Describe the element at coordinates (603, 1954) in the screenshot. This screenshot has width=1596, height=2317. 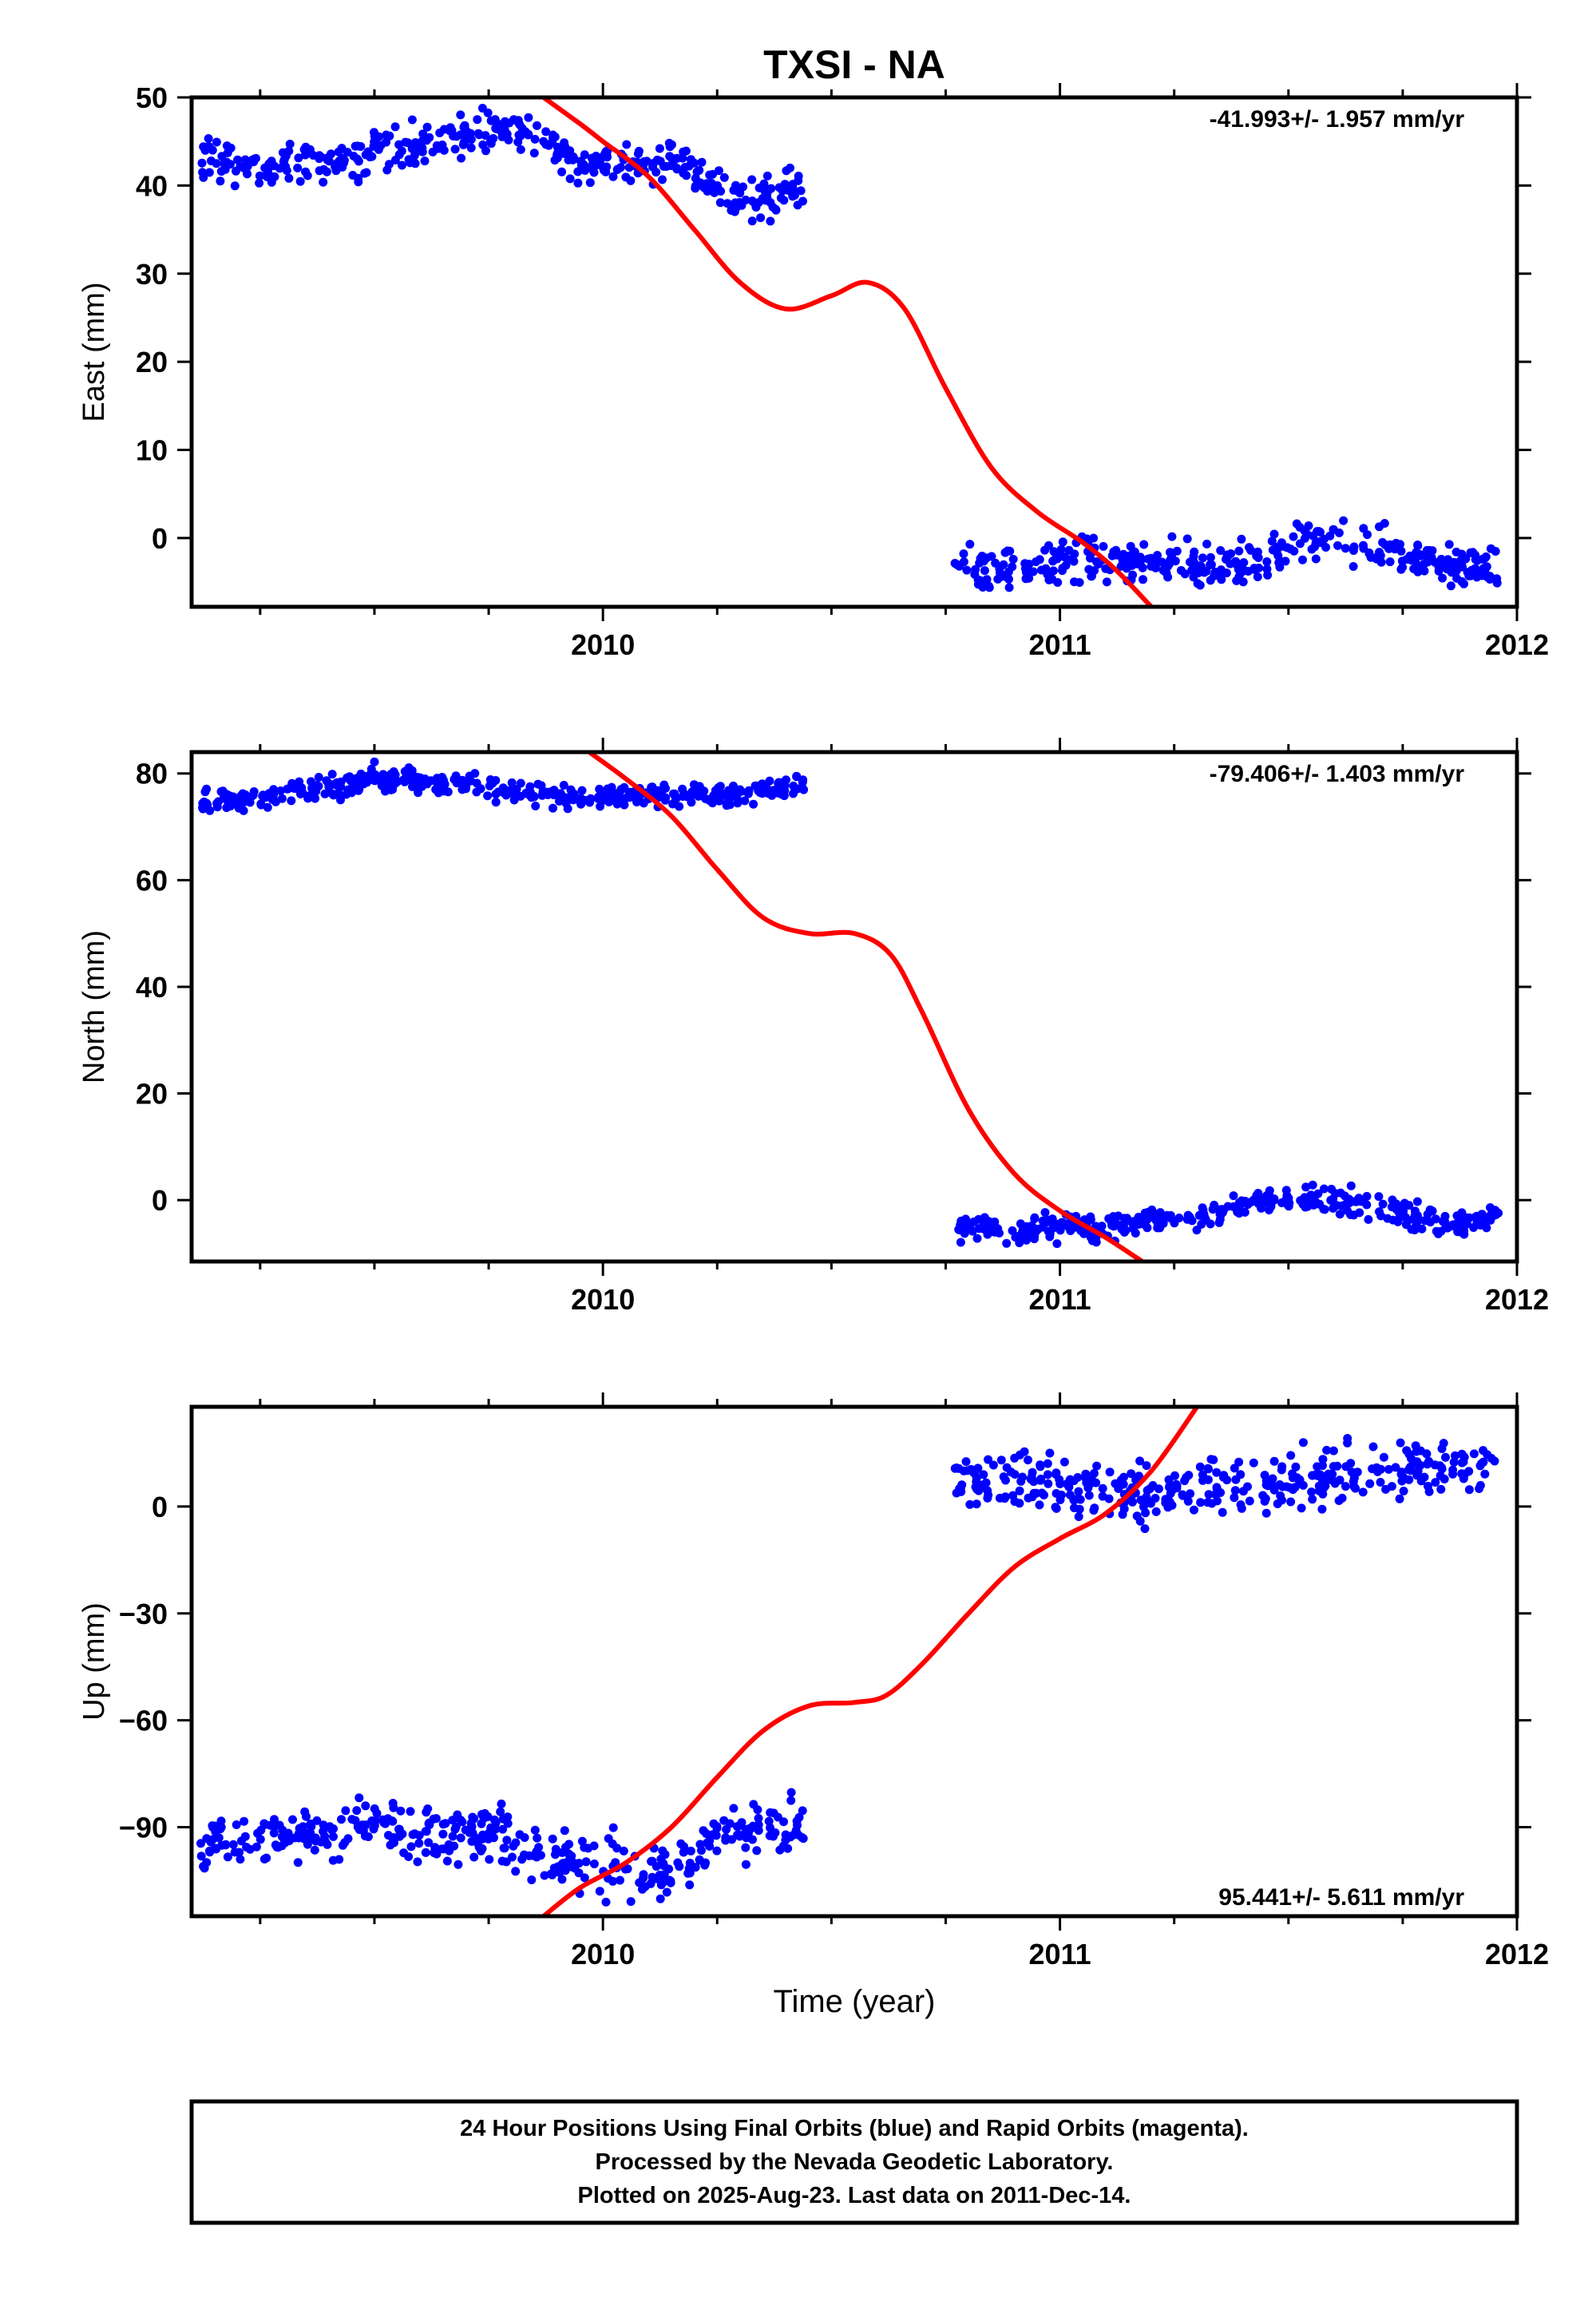
I see `x-tick-label: 2010` at that location.